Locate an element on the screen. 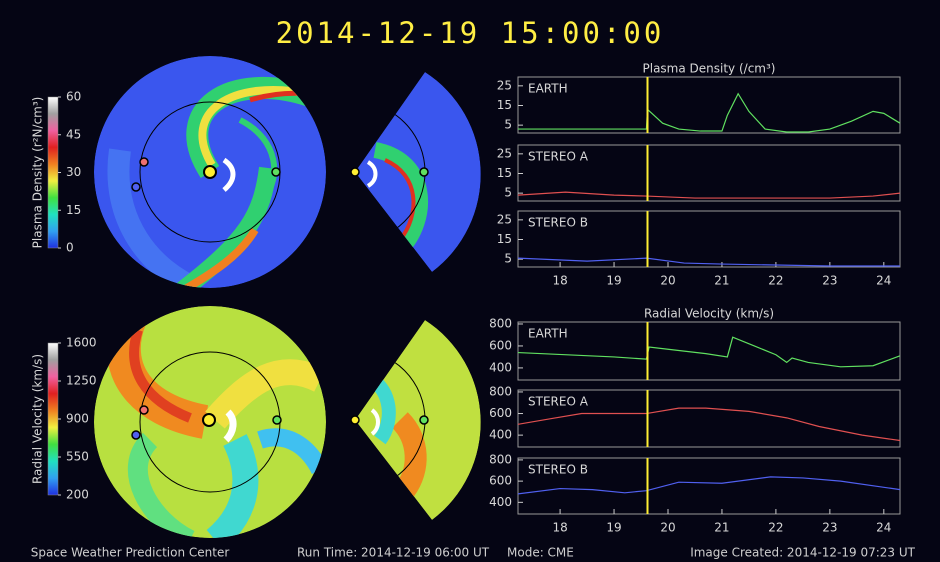  colorbar-label: Plasma Density (r²N/cm³) is located at coordinates (38, 173).